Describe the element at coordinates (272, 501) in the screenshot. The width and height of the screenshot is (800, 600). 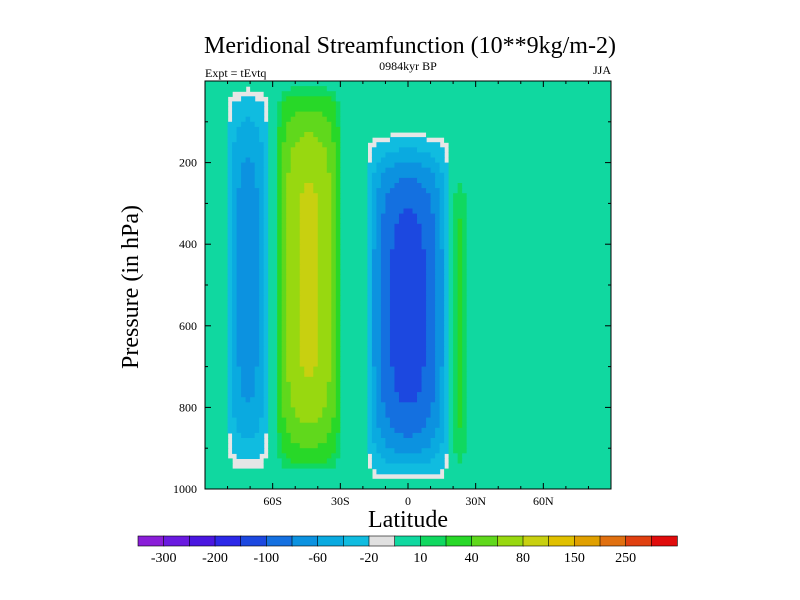
I see `x-tick-label: 60S` at that location.